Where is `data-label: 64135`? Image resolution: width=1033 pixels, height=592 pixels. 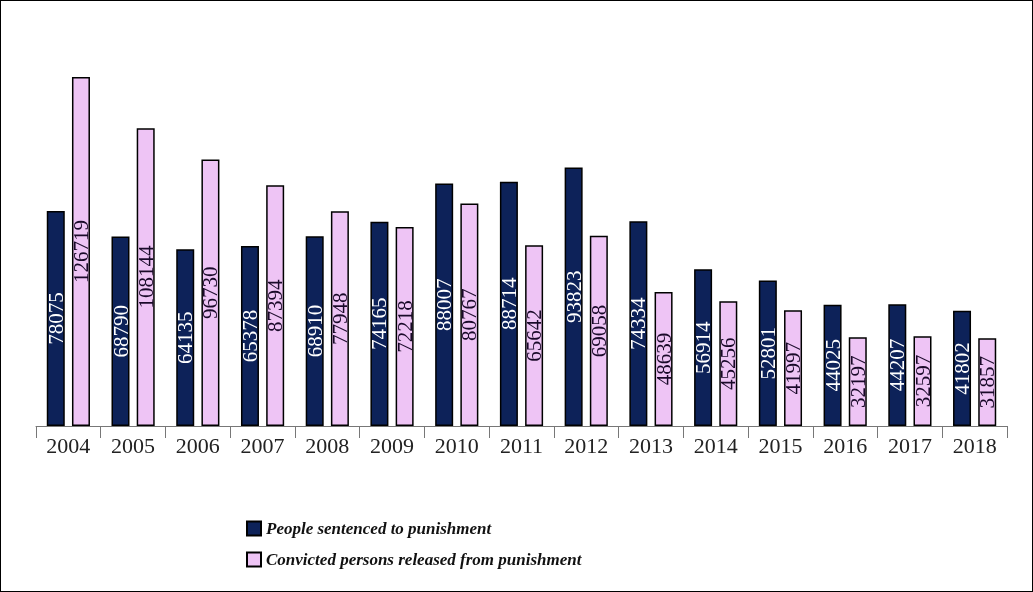
data-label: 64135 is located at coordinates (185, 337).